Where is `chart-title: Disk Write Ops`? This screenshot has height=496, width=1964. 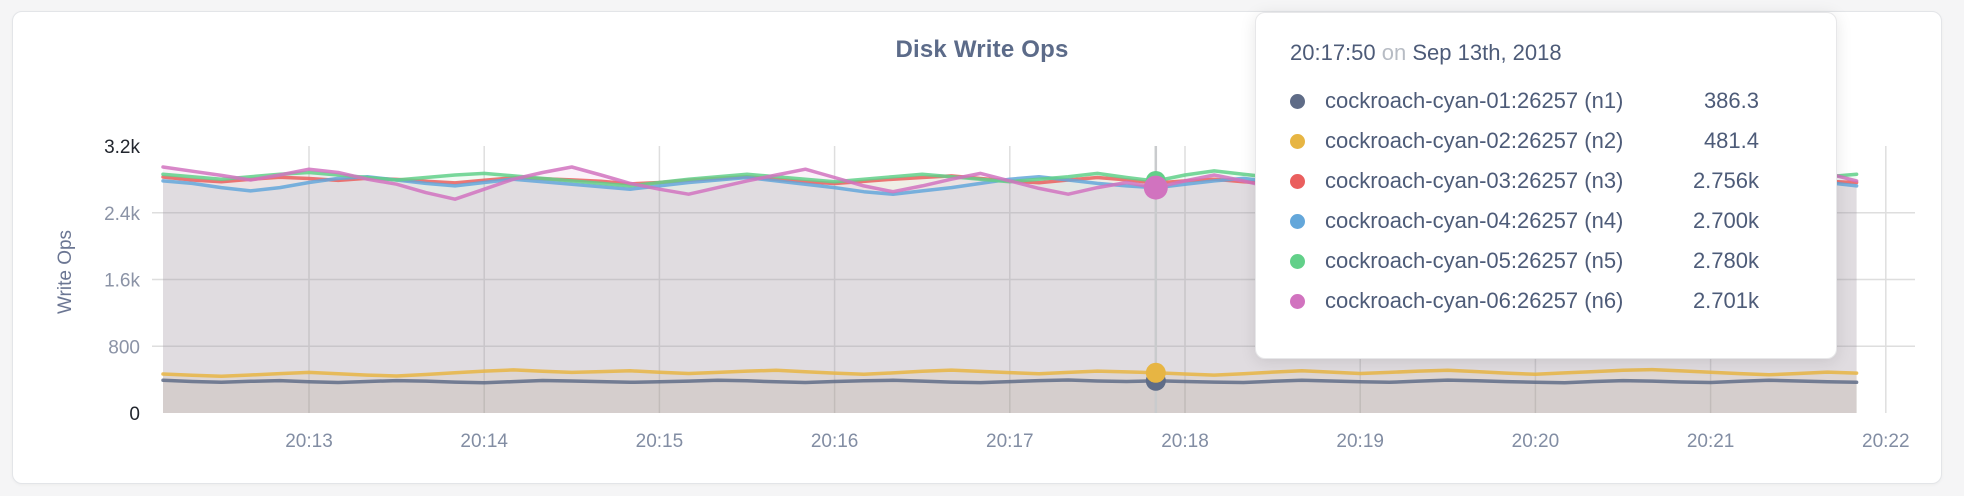 chart-title: Disk Write Ops is located at coordinates (982, 49).